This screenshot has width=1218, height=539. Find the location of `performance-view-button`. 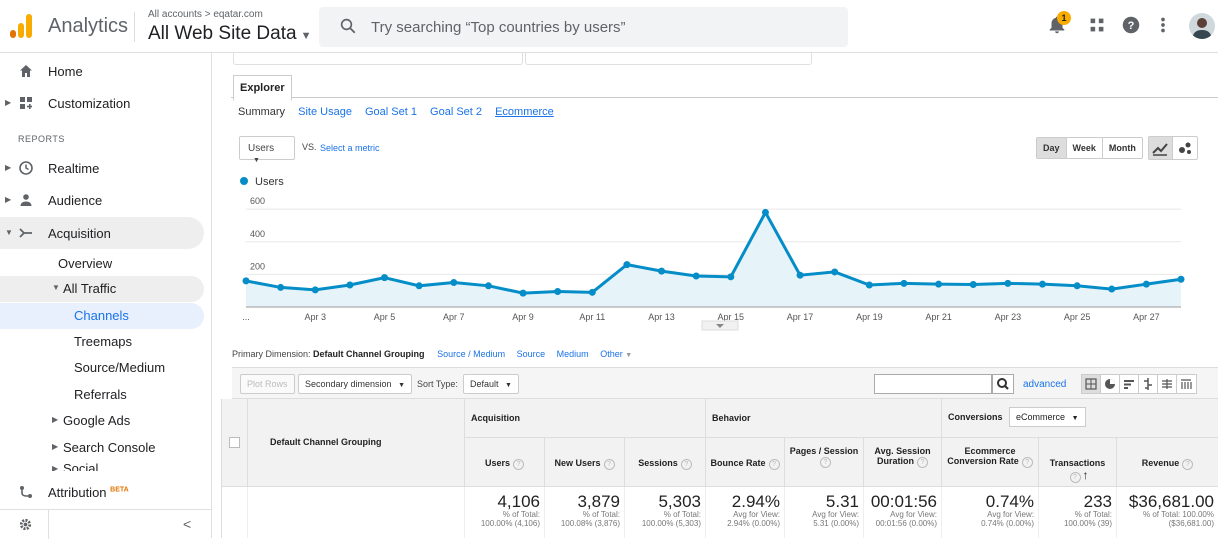

performance-view-button is located at coordinates (1129, 384).